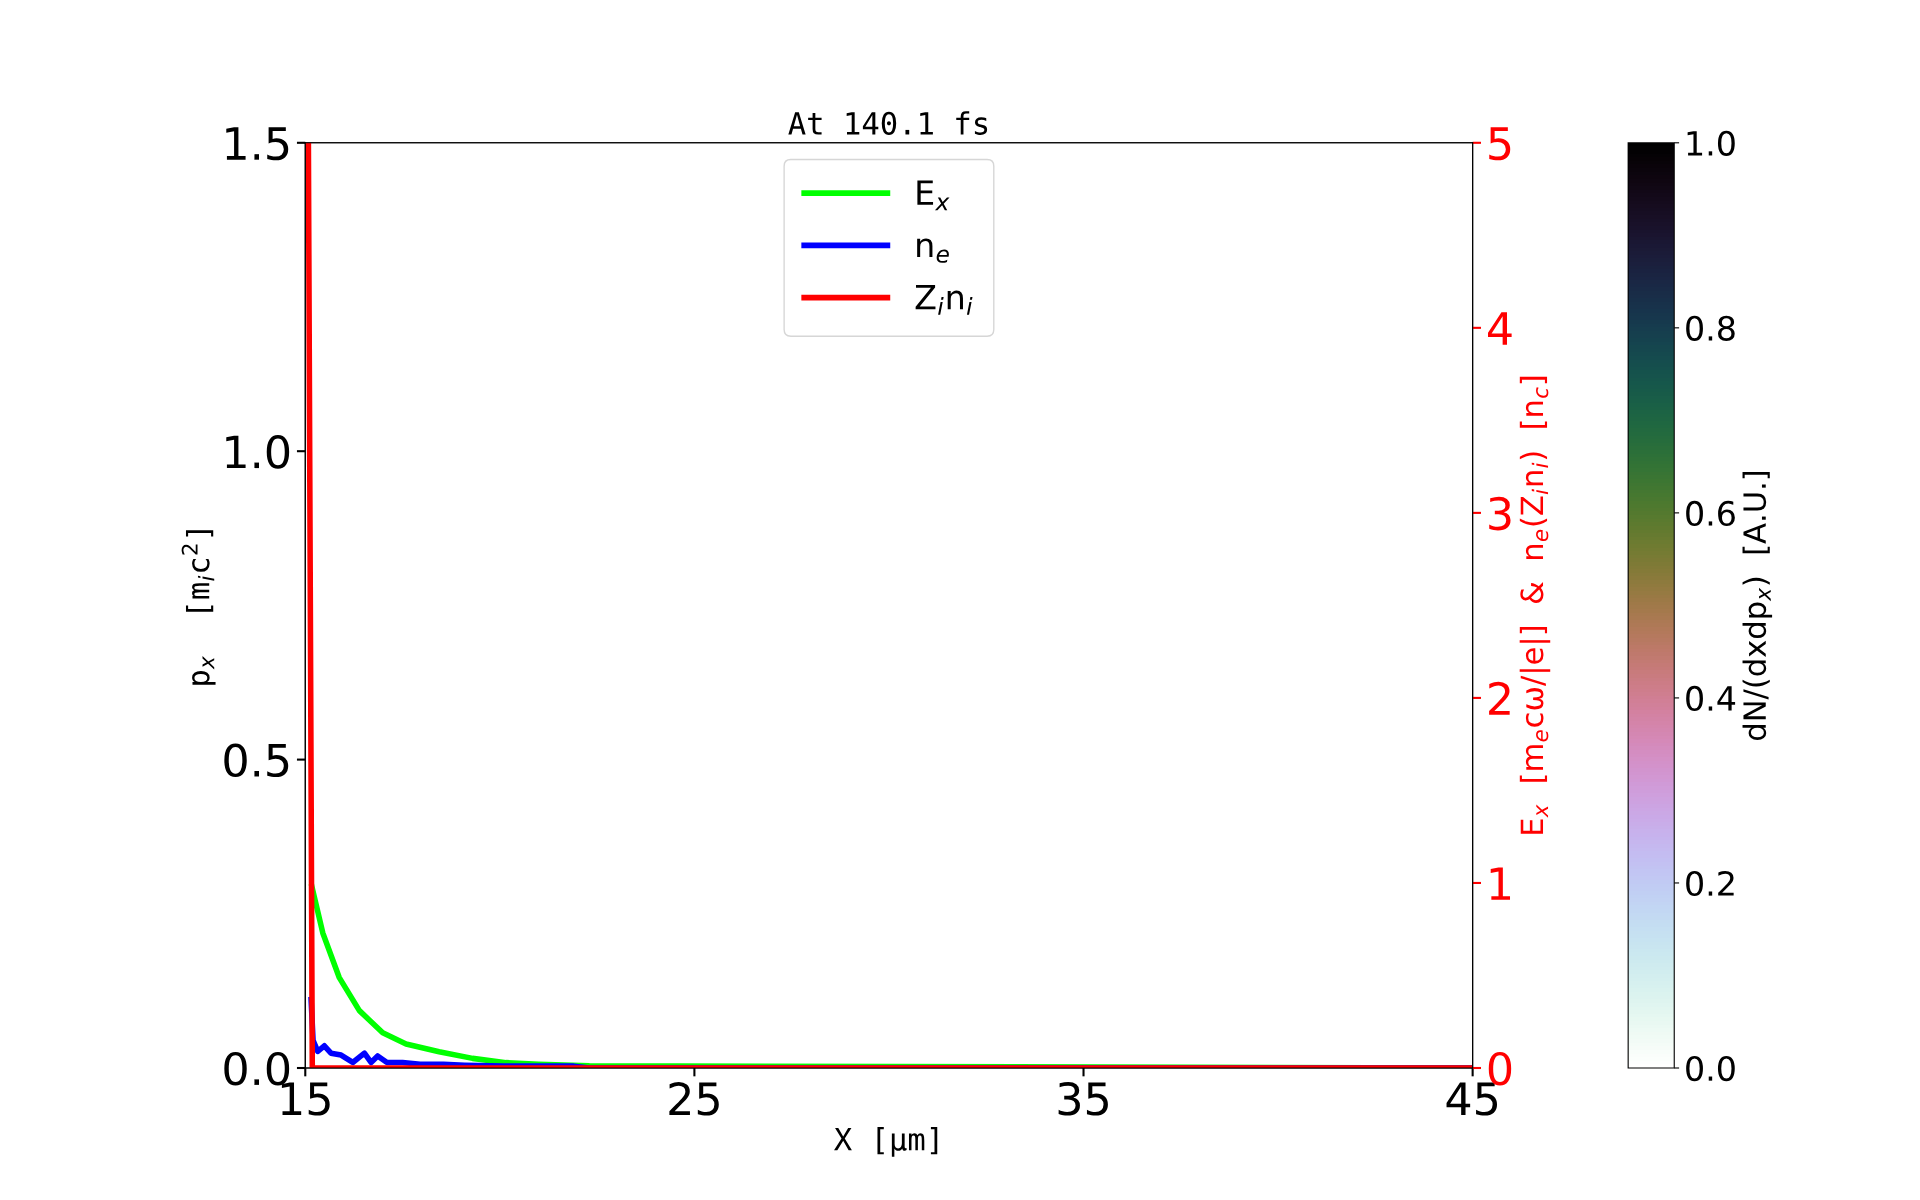 The image size is (1920, 1200). What do you see at coordinates (1083, 1098) in the screenshot?
I see `x-tick-label: 35` at bounding box center [1083, 1098].